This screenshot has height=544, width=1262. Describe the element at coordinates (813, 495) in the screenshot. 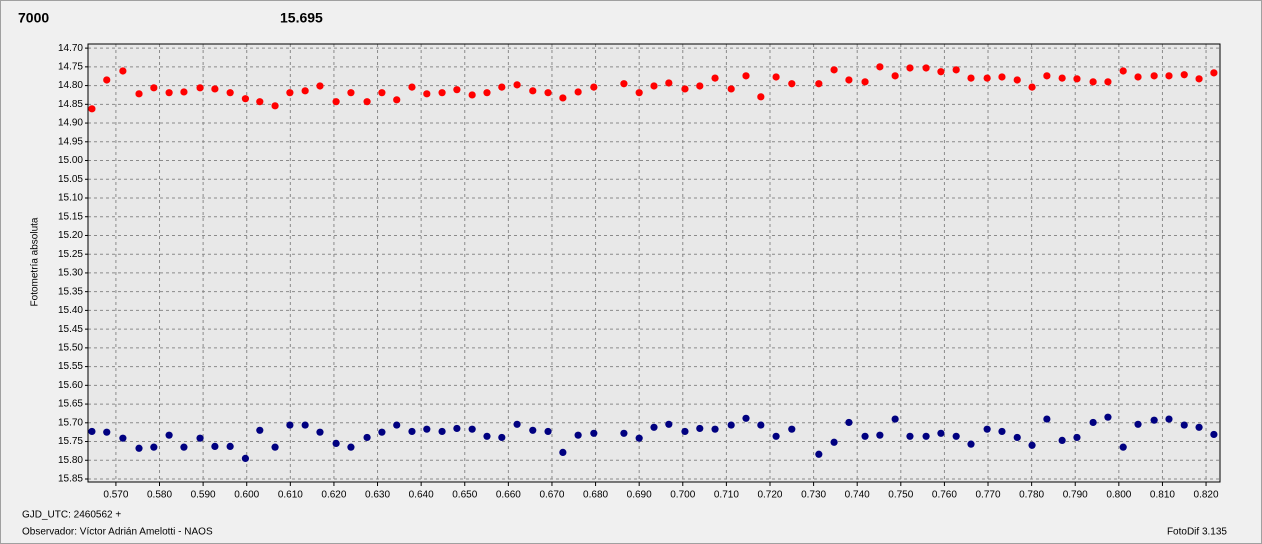

I see `x-tick-label: 0.730` at that location.